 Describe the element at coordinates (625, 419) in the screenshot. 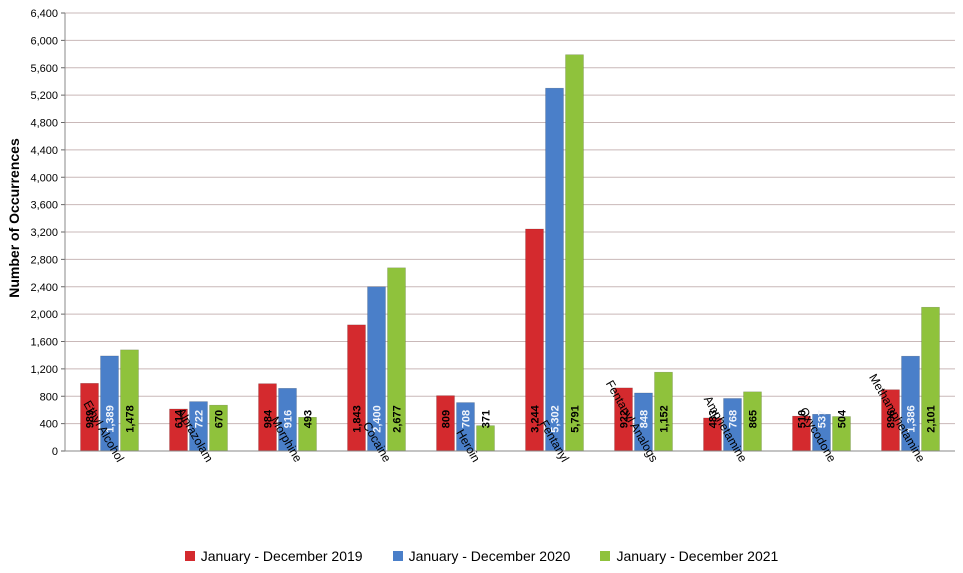

I see `data-label: 922` at that location.